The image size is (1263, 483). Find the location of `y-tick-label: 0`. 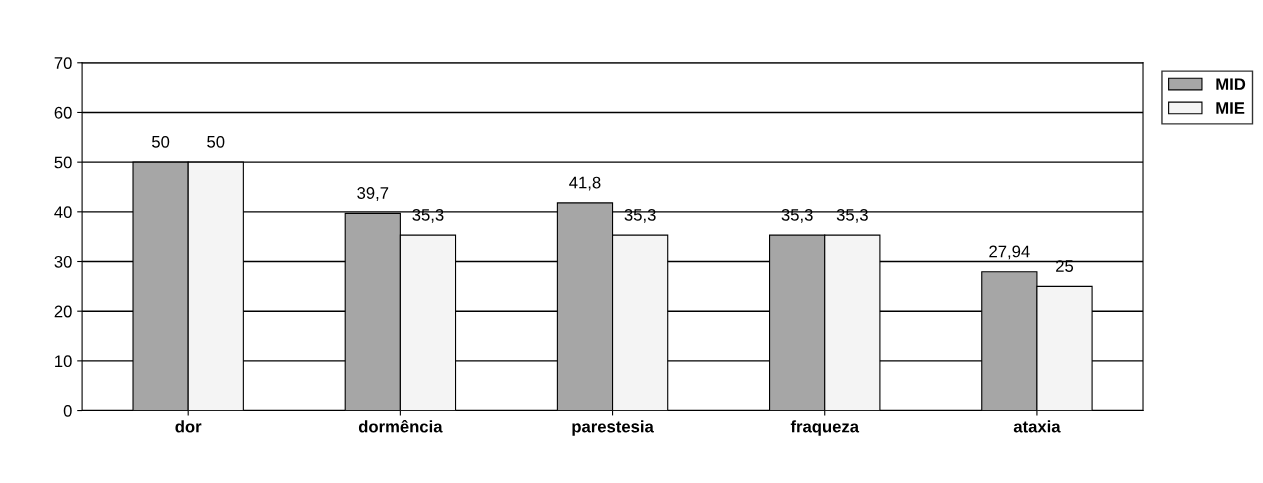

y-tick-label: 0 is located at coordinates (67, 410).